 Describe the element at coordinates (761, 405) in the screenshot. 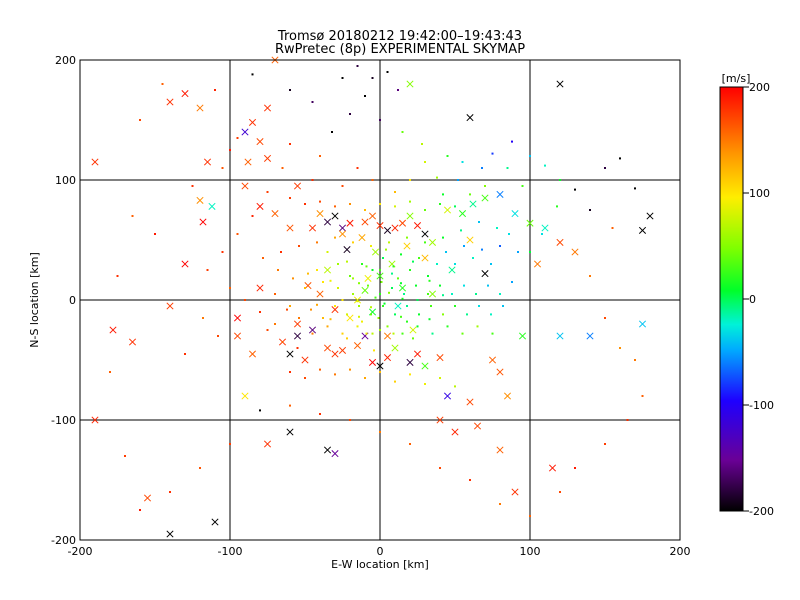

I see `colorbar-tick-label: -100` at that location.